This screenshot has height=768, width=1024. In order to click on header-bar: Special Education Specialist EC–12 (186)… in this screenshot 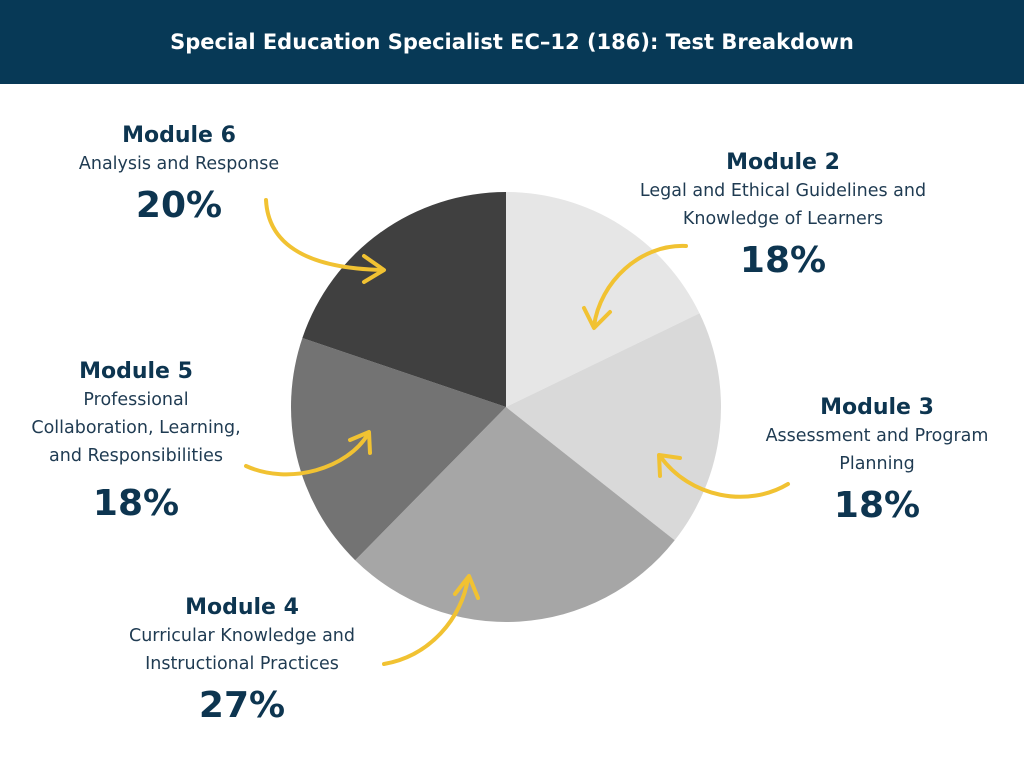, I will do `click(512, 42)`.